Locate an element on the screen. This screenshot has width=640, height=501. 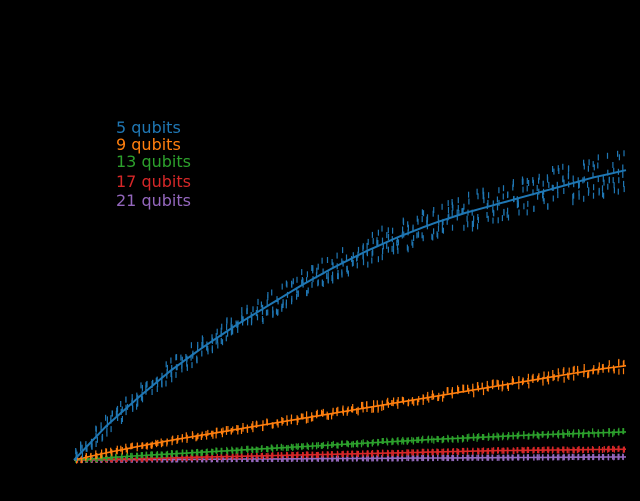
legend-entry-5-qubits: 5 qubits is located at coordinates (148, 127).